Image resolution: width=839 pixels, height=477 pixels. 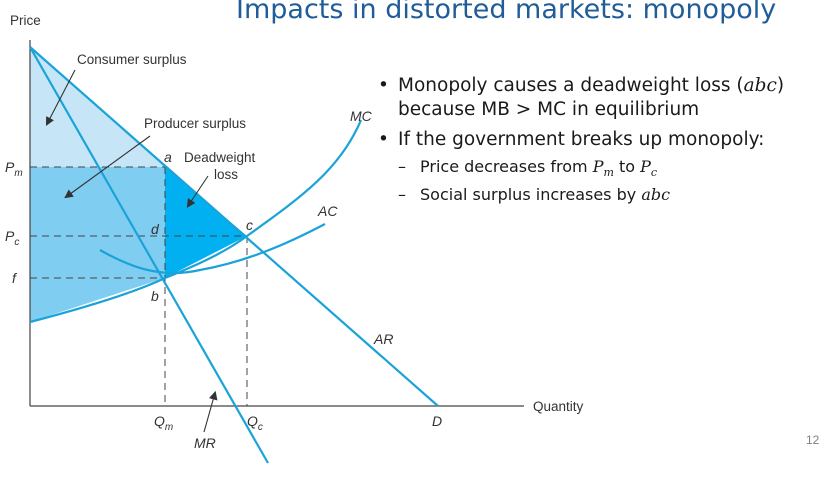 What do you see at coordinates (107, 167) in the screenshot?
I see `producer-surplus-arrow` at bounding box center [107, 167].